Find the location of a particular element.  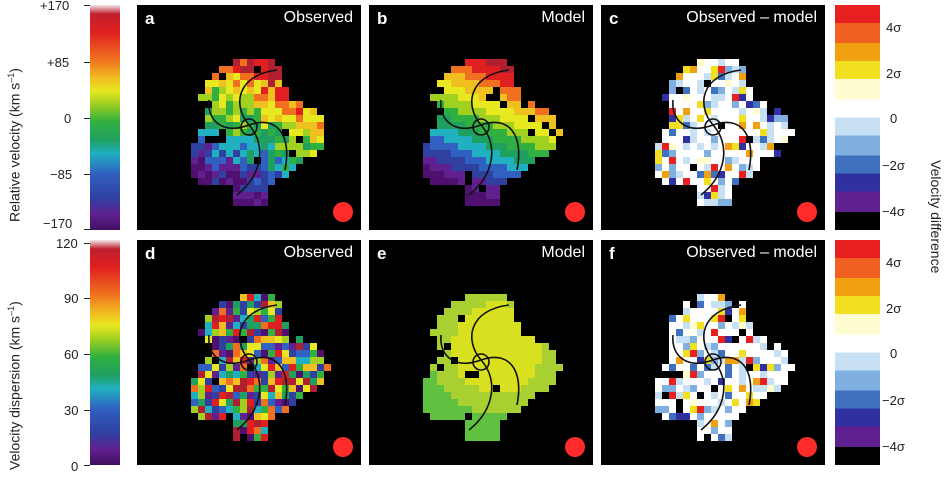

panel-f: f Observed – model is located at coordinates (713, 352).